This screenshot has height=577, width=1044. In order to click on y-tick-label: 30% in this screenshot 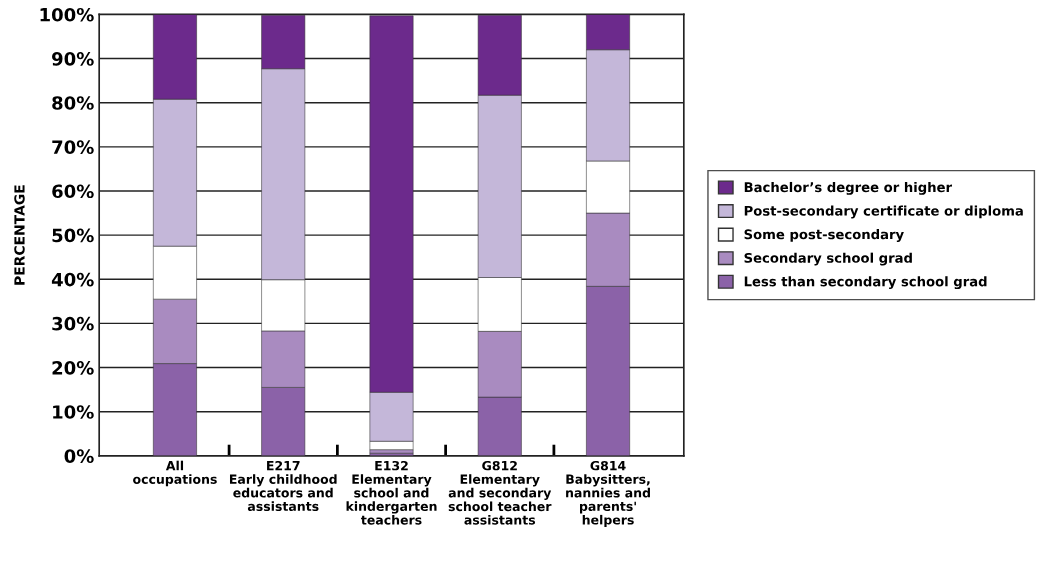, I will do `click(73, 323)`.